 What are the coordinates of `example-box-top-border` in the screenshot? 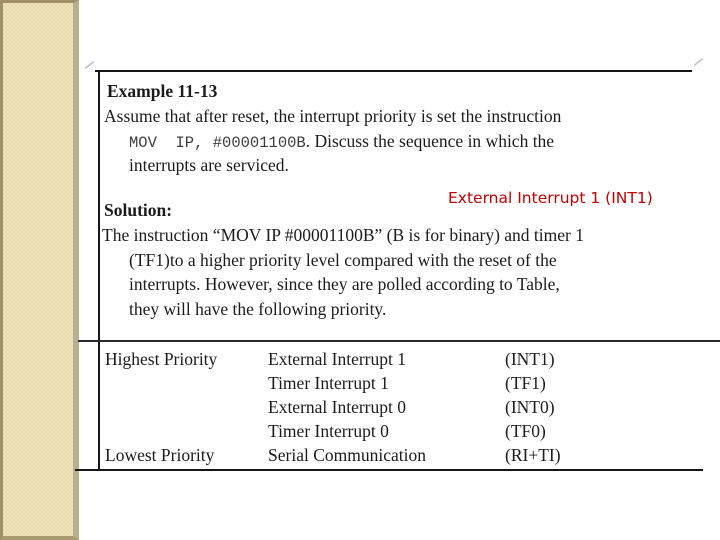 It's located at (393, 71).